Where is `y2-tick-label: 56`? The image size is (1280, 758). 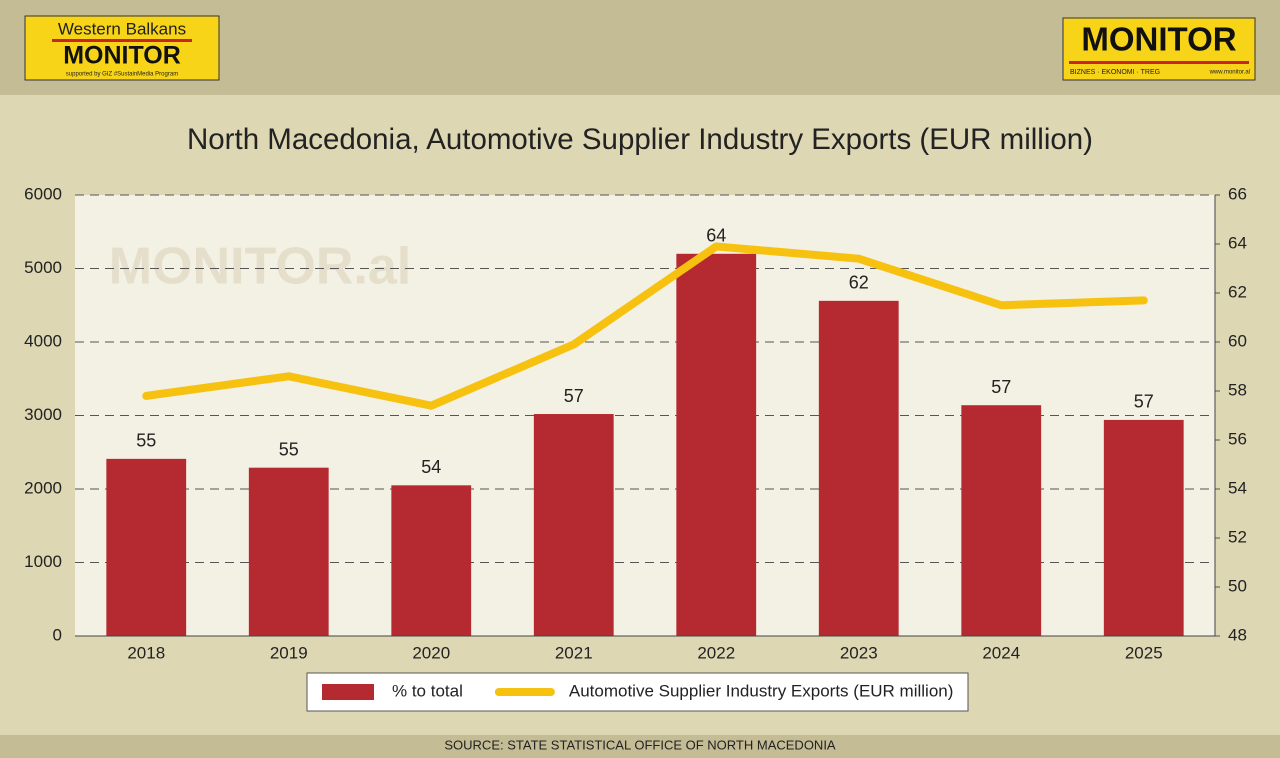 y2-tick-label: 56 is located at coordinates (1237, 438).